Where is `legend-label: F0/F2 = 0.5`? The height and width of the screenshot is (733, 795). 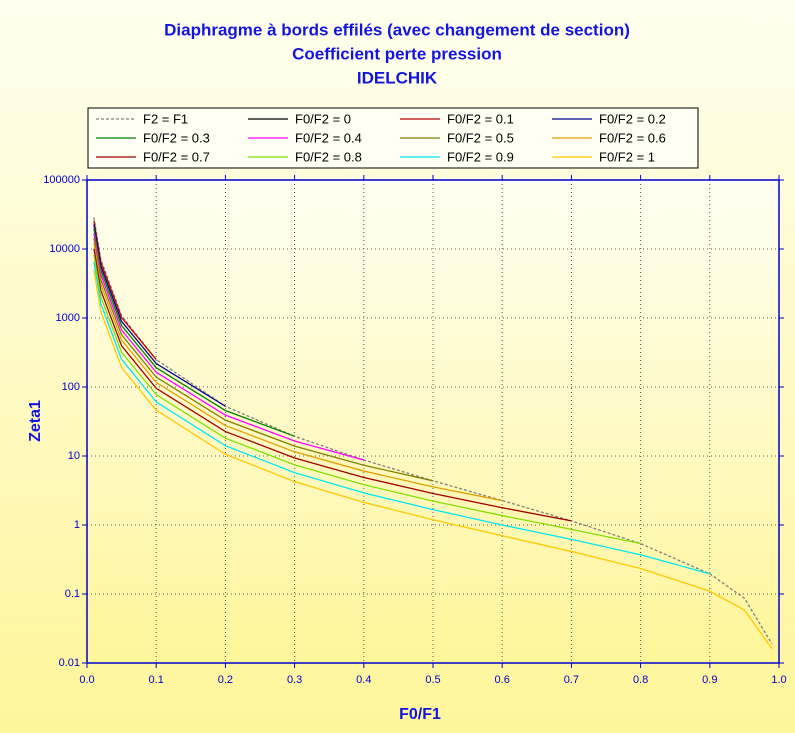 legend-label: F0/F2 = 0.5 is located at coordinates (480, 137).